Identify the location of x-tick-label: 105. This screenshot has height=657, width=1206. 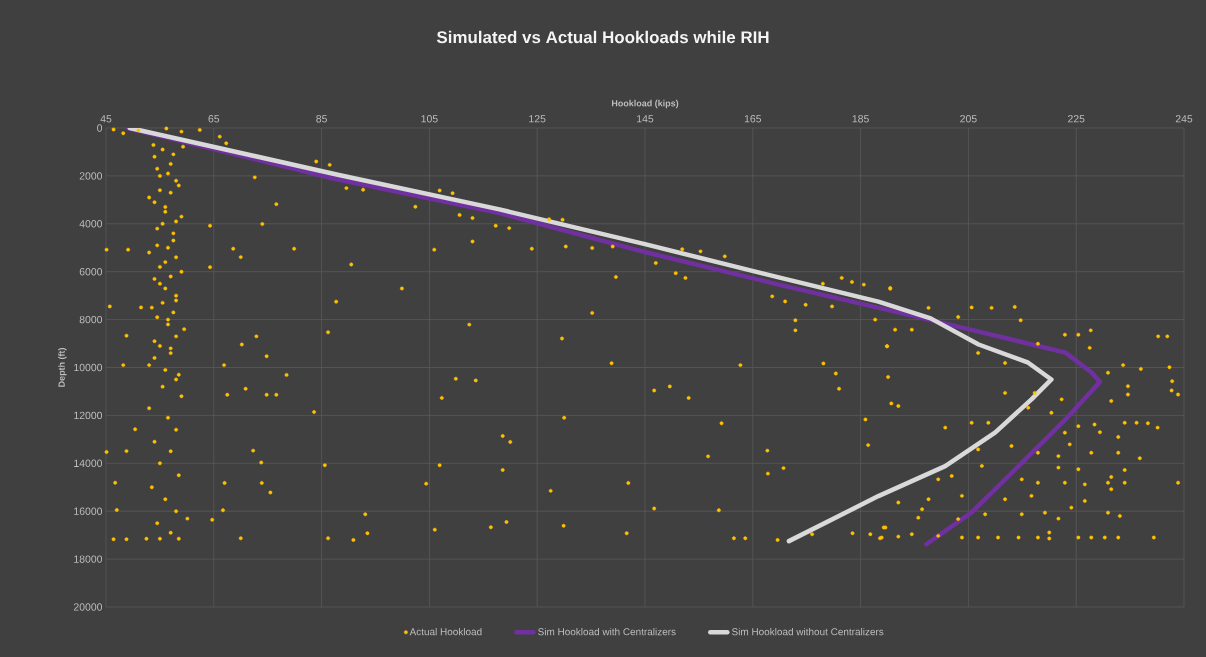
(429, 119).